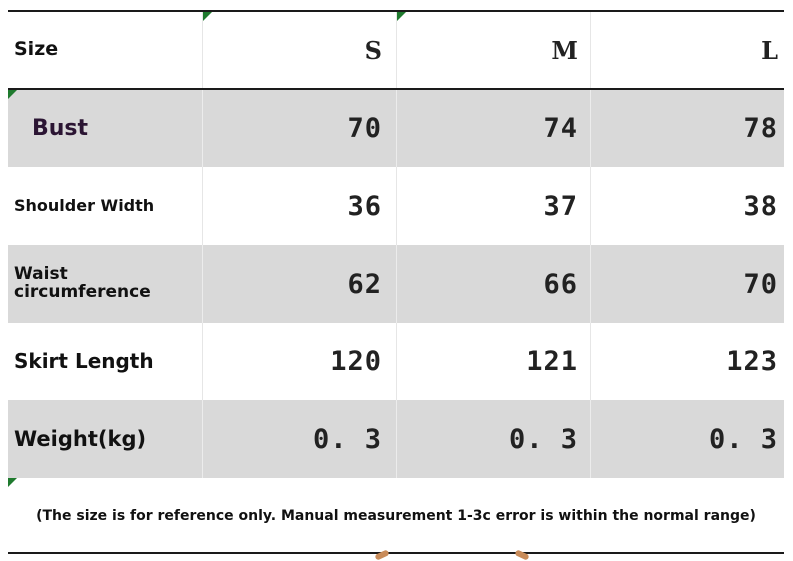  I want to click on value-cell: 121, so click(494, 361).